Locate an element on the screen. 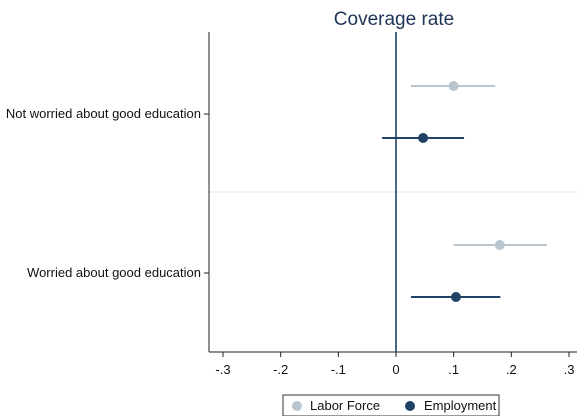 The height and width of the screenshot is (416, 577). x-tick-label: 0 is located at coordinates (395, 369).